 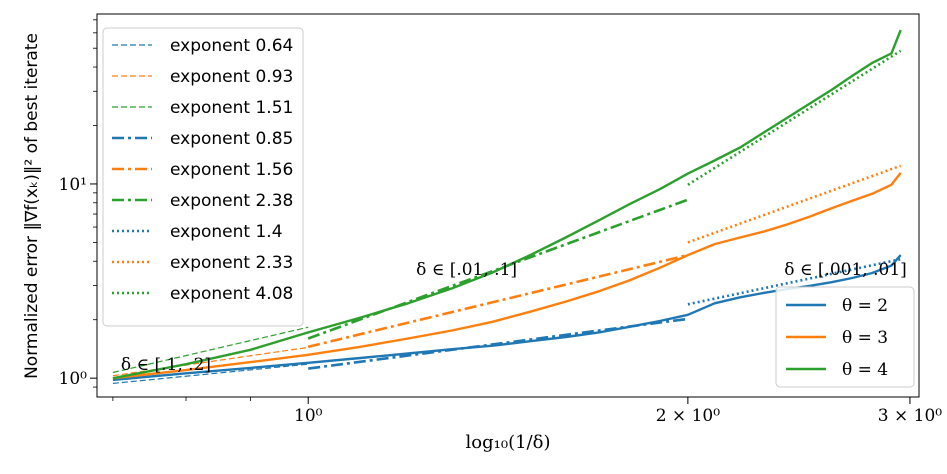 I want to click on legend-fit-label: exponent 0.93, so click(x=231, y=77).